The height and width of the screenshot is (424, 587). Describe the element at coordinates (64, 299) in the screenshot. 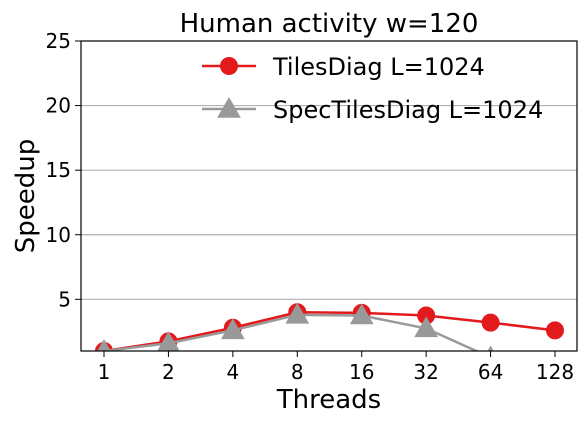

I see `y-tick-label: 5` at that location.